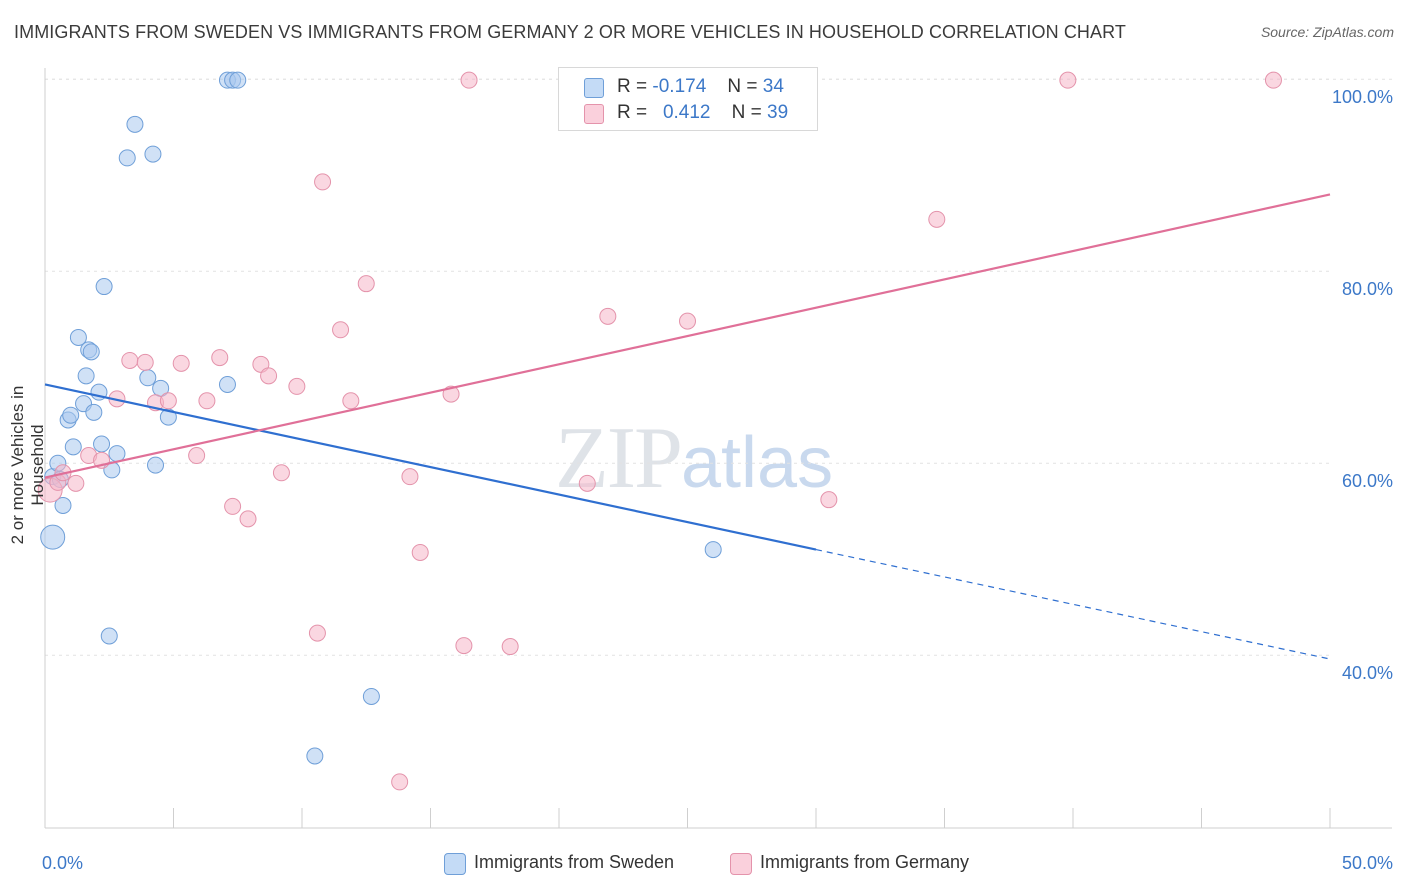  What do you see at coordinates (688, 99) in the screenshot?
I see `correlation-legend: R = -0.174 N = 34 R = 0.412 N = 39` at bounding box center [688, 99].